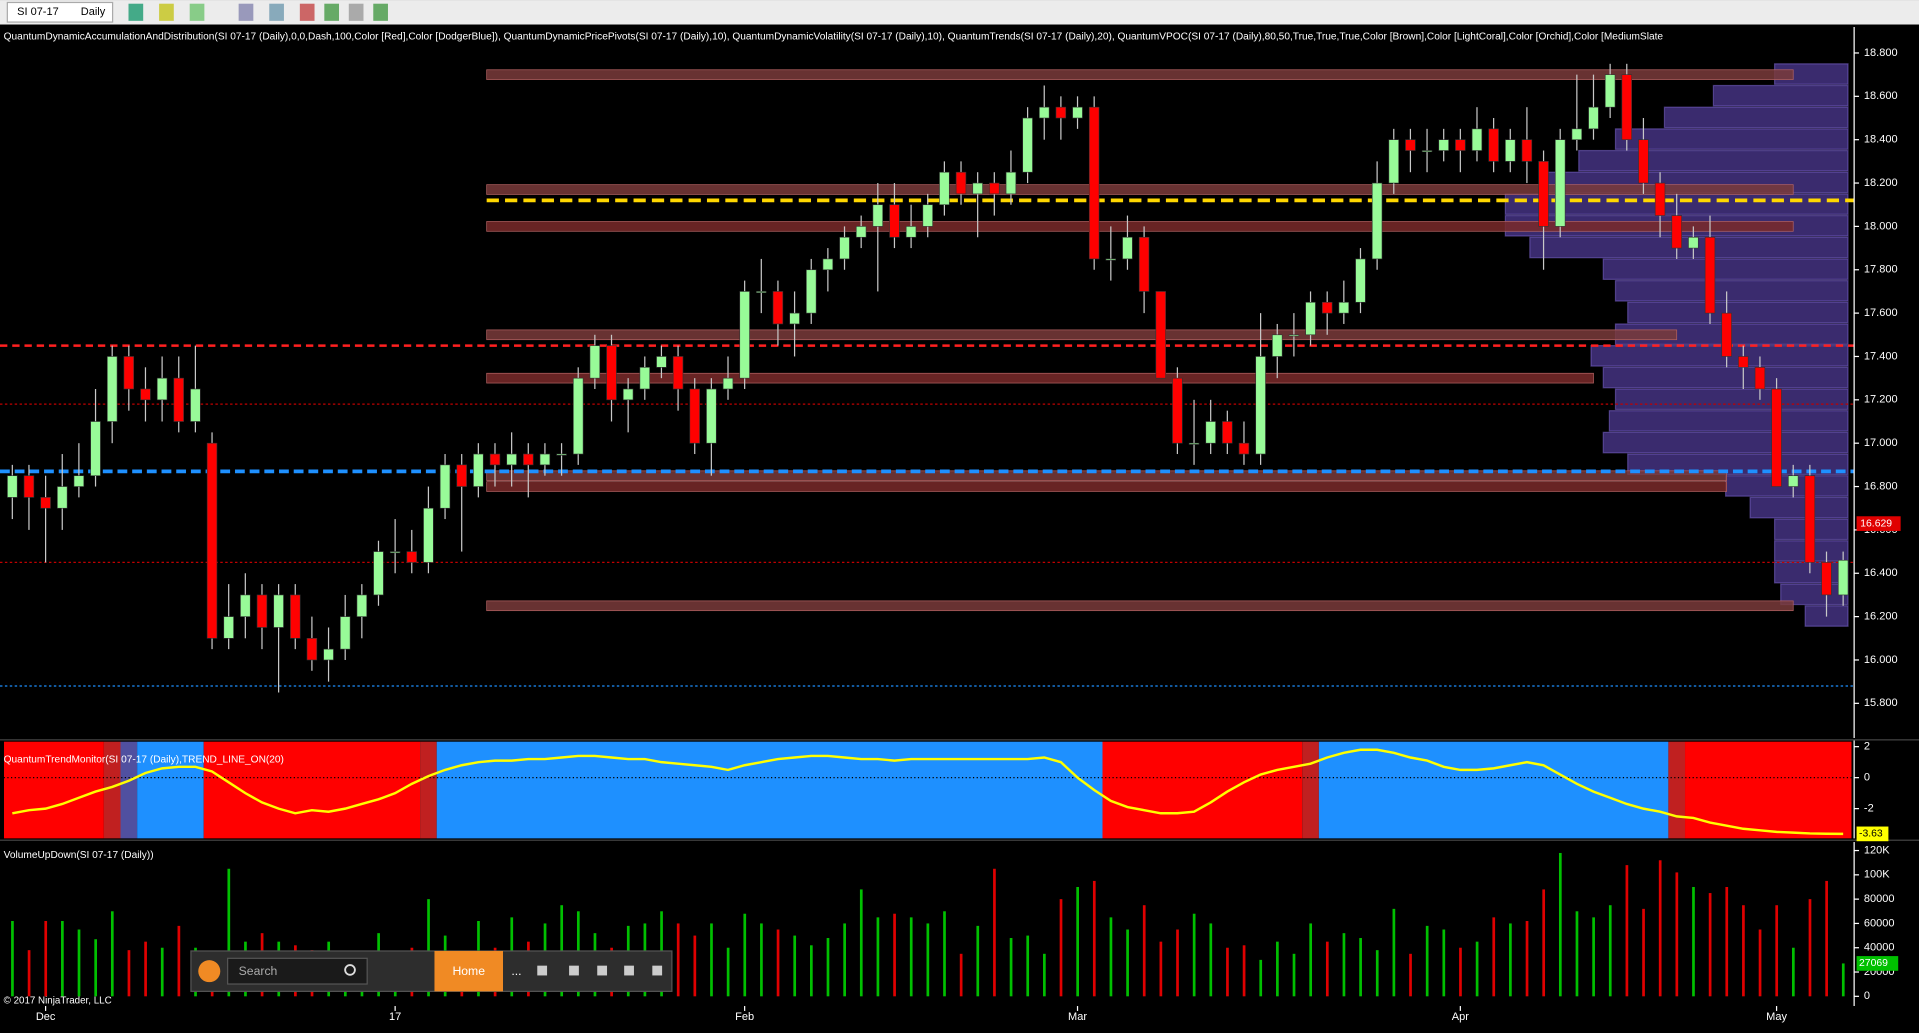  What do you see at coordinates (1140, 606) in the screenshot?
I see `vpoc-band` at bounding box center [1140, 606].